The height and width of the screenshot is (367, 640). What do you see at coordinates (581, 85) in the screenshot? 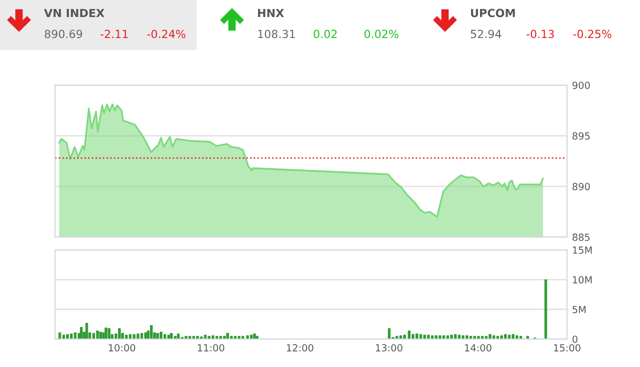
I see `y-tick-label: 900` at bounding box center [581, 85].